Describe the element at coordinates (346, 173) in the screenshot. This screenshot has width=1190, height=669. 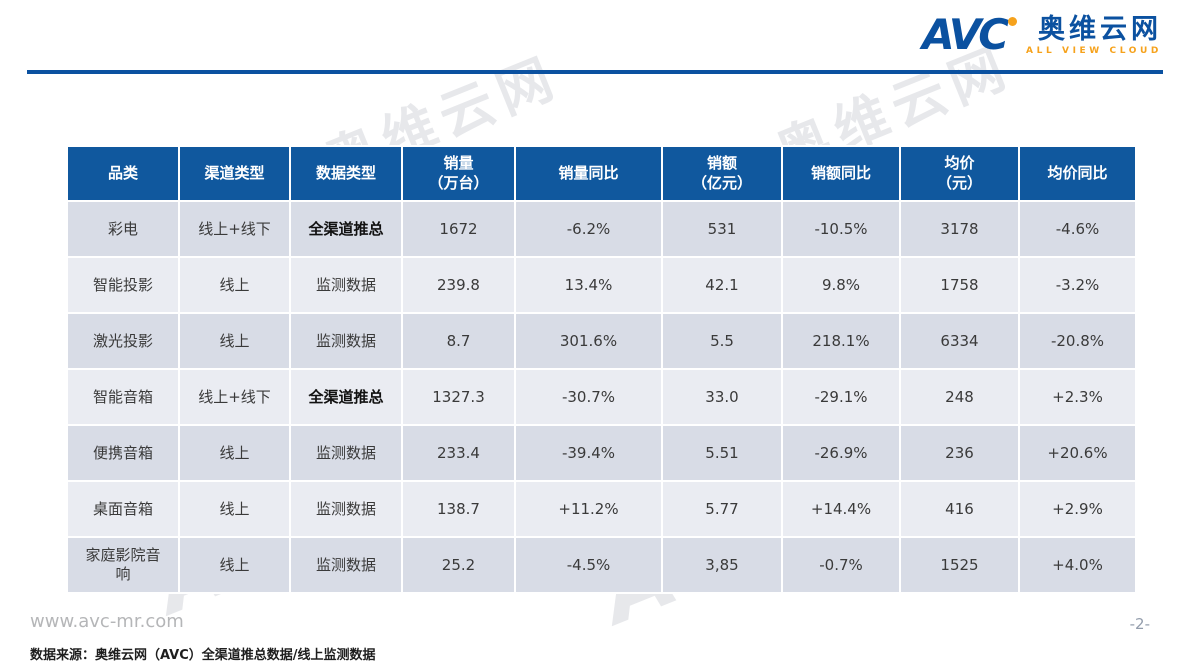
I see `column-header-data-type: 数据类型` at that location.